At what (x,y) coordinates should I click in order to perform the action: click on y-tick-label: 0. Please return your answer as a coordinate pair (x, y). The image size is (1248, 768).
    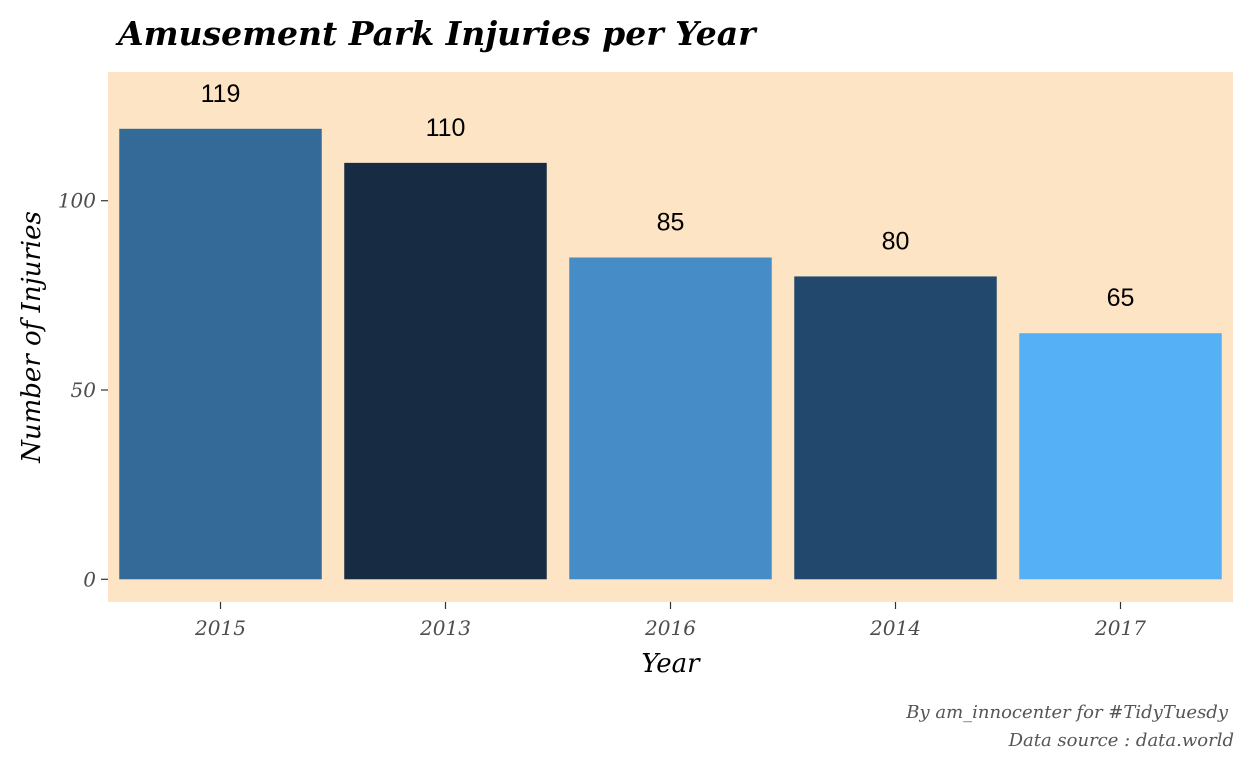
    Looking at the image, I should click on (89, 579).